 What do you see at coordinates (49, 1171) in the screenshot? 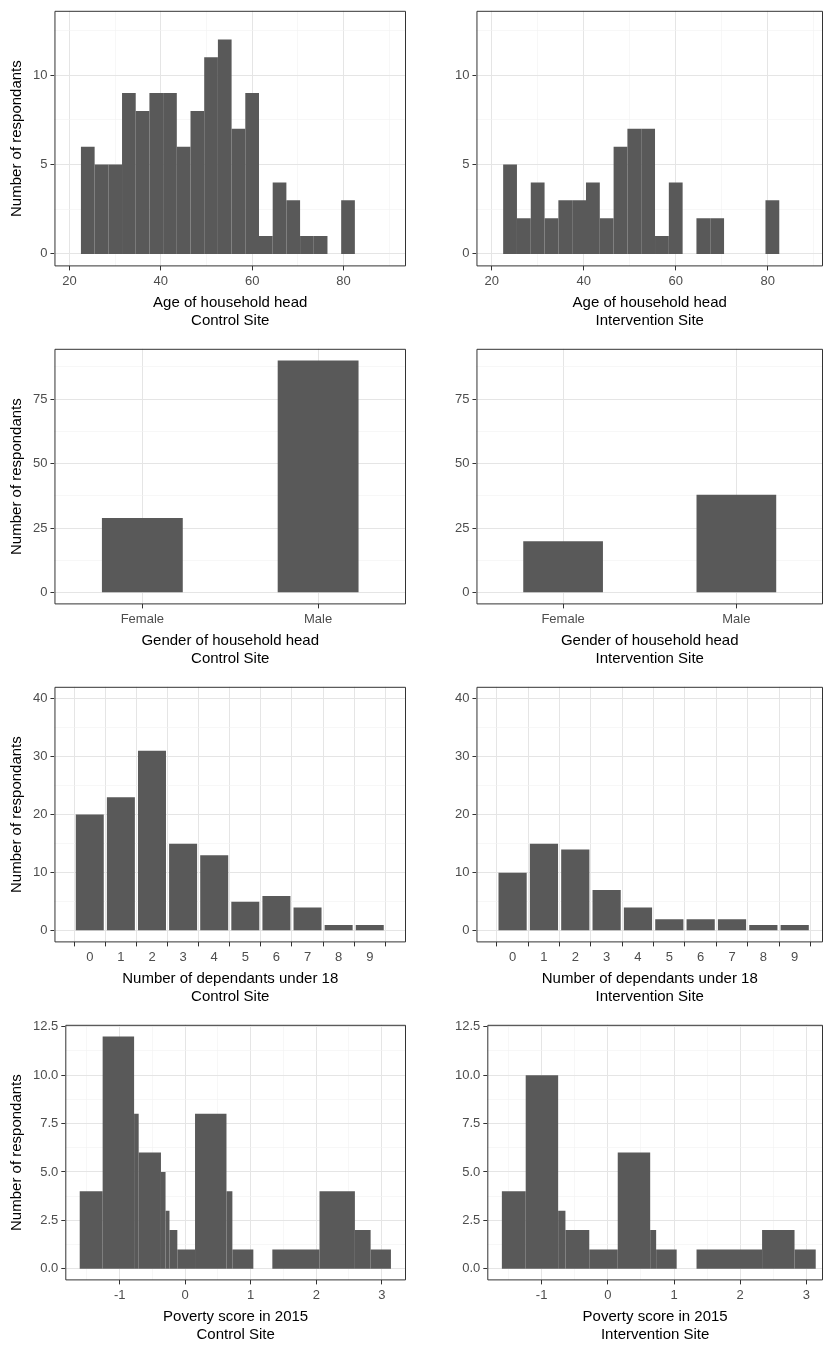
I see `y-tick-label: 5.0` at bounding box center [49, 1171].